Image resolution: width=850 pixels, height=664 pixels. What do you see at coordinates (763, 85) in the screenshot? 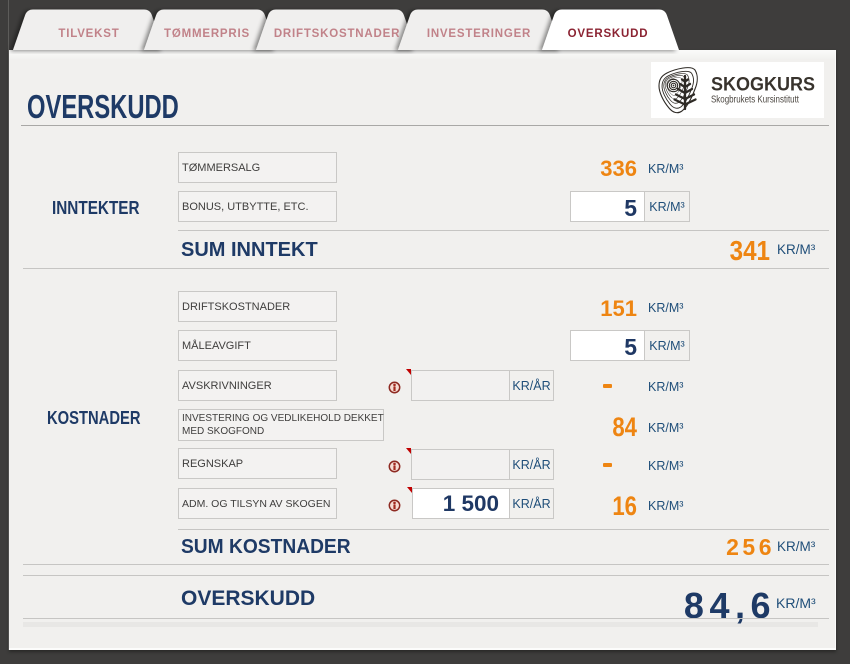
I see `svg-text: SKOGKURS` at bounding box center [763, 85].